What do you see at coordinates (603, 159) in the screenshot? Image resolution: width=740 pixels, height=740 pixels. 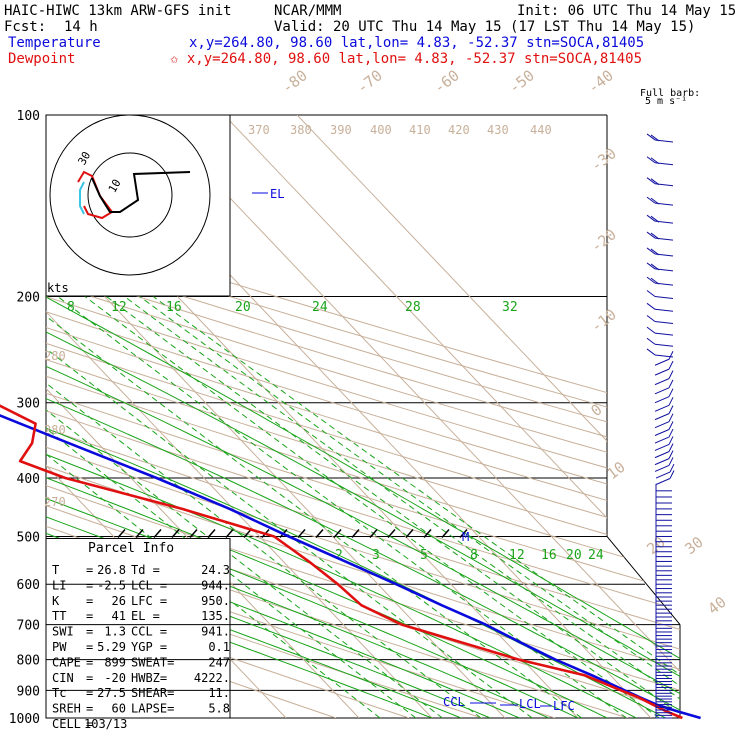 I see `isotherm-label: -30` at bounding box center [603, 159].